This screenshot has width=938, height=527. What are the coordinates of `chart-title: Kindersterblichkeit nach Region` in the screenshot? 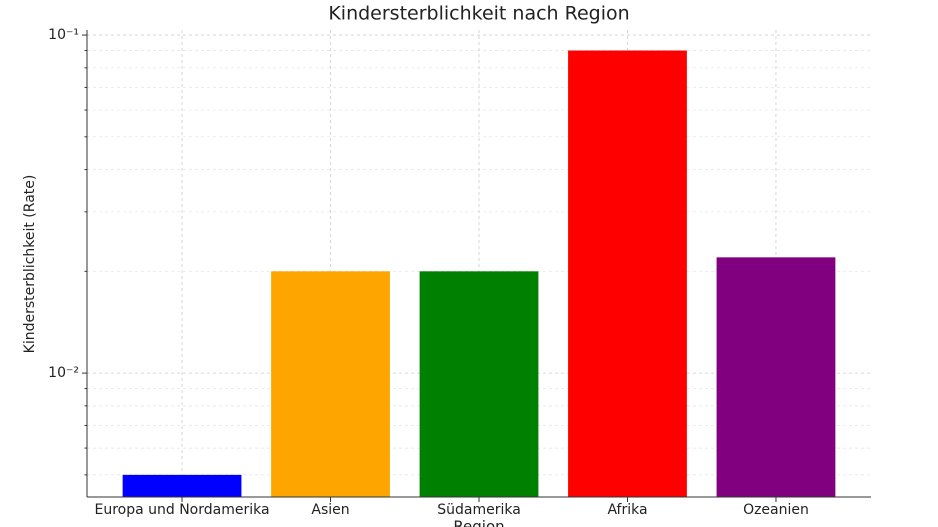 It's located at (478, 14).